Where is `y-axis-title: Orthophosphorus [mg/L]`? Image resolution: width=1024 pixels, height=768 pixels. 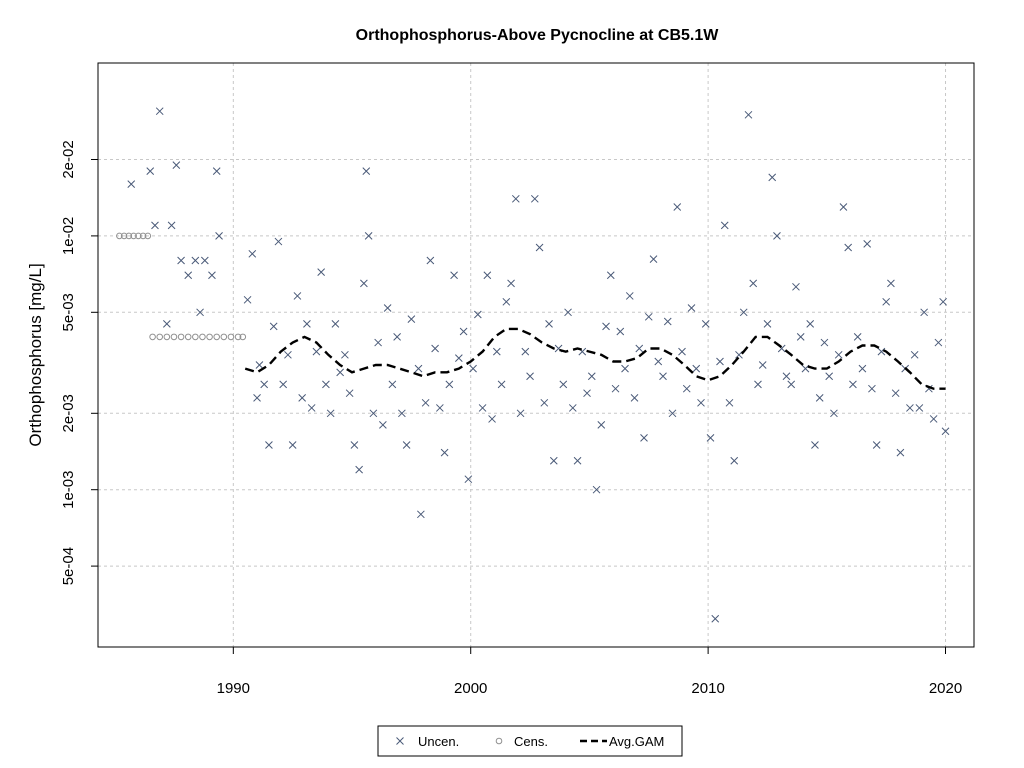 y-axis-title: Orthophosphorus [mg/L] is located at coordinates (35, 354).